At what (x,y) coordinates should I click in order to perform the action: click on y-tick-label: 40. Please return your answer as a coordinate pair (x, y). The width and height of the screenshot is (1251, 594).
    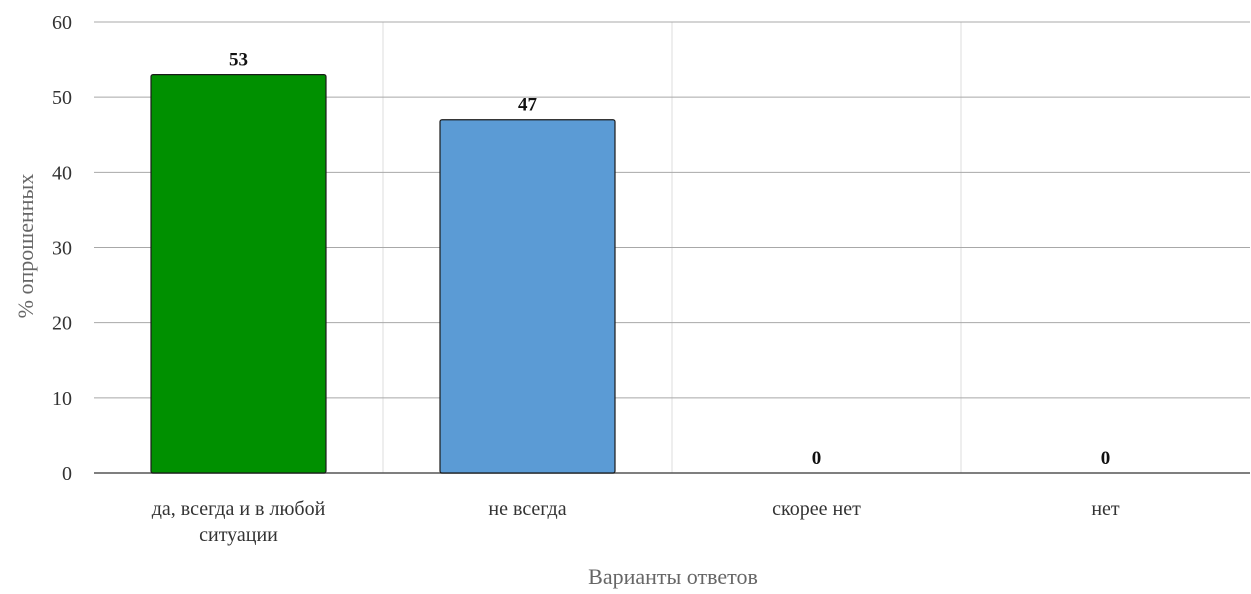
    Looking at the image, I should click on (62, 173).